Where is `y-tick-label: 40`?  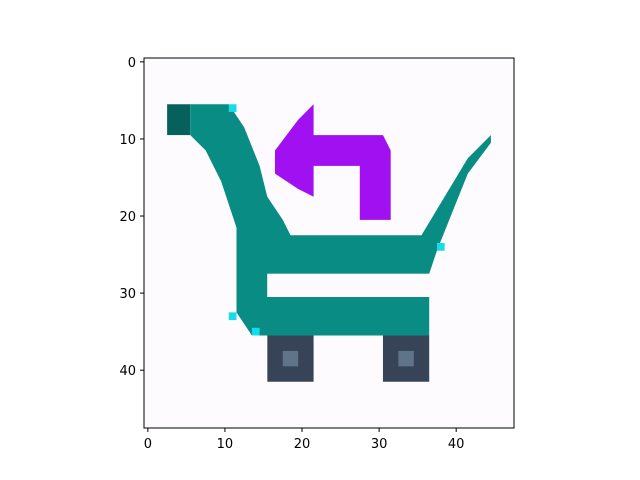
y-tick-label: 40 is located at coordinates (127, 371).